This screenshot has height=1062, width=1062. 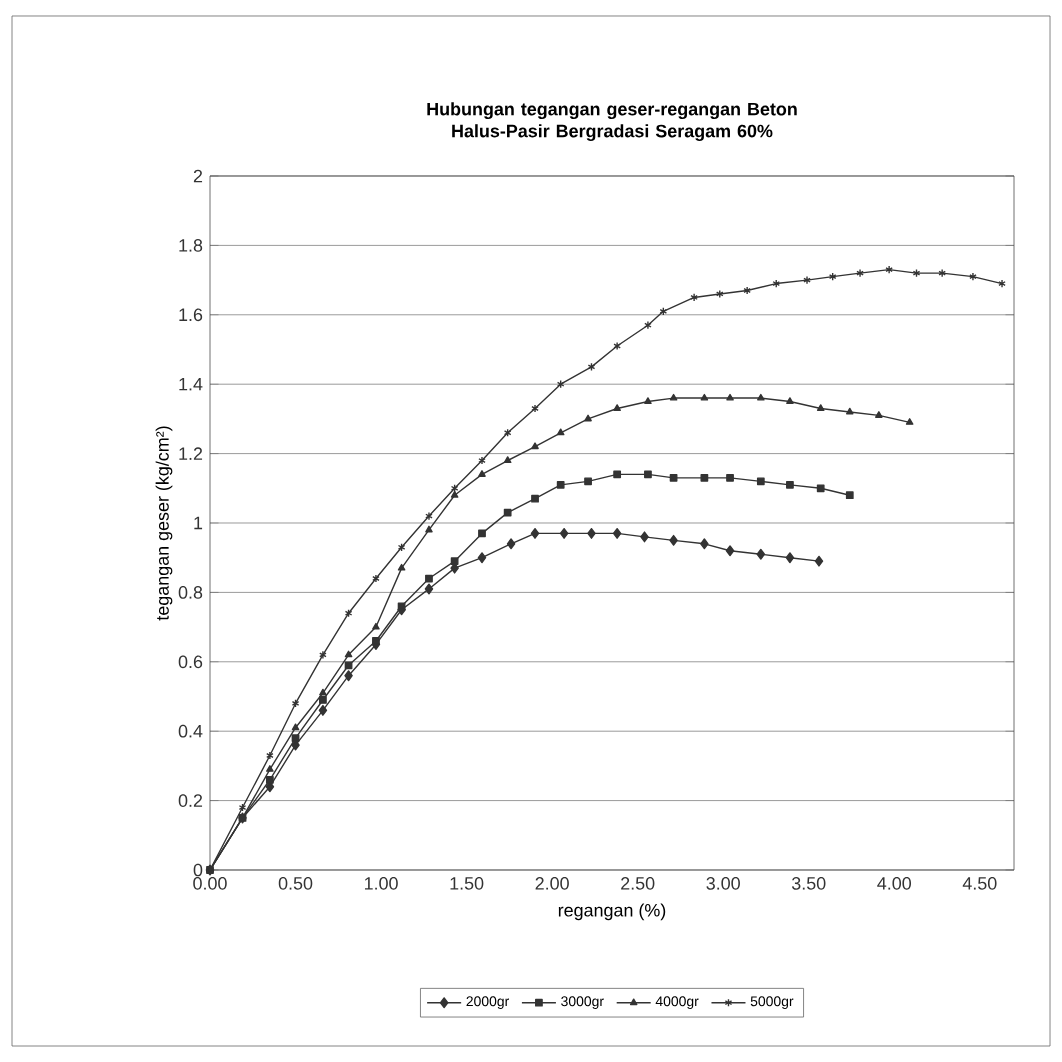 I want to click on y-tick-label: 0, so click(x=198, y=870).